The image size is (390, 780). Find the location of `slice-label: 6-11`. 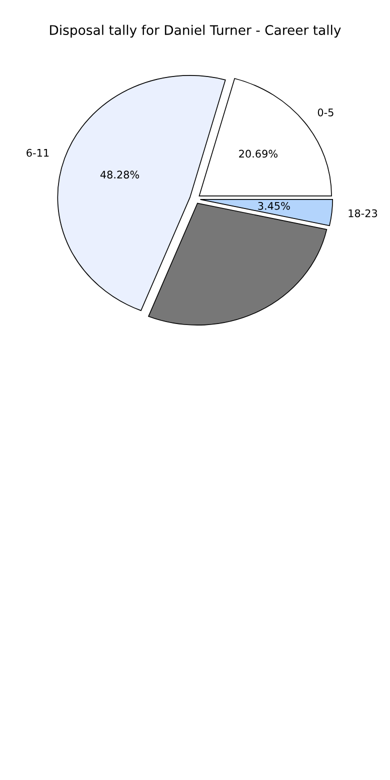

slice-label: 6-11 is located at coordinates (37, 152).